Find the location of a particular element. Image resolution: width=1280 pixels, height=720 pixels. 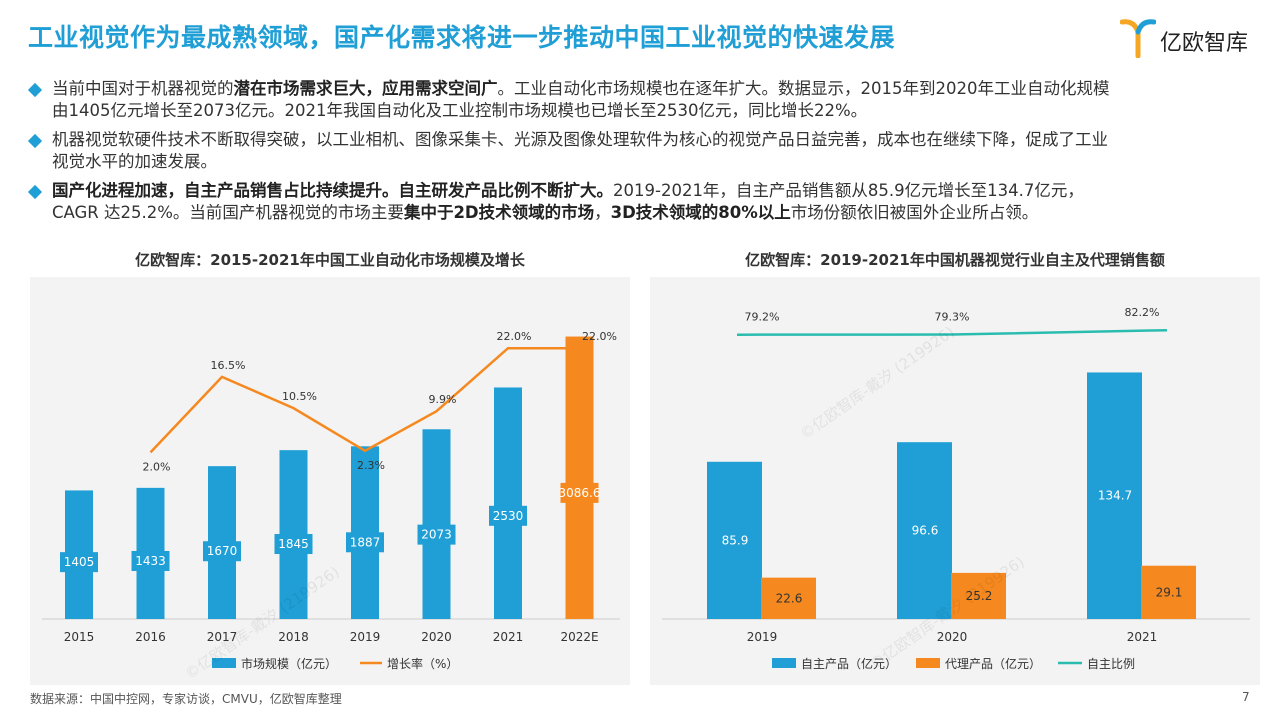

brand-logo: 亿欧智库 is located at coordinates (1195, 38).